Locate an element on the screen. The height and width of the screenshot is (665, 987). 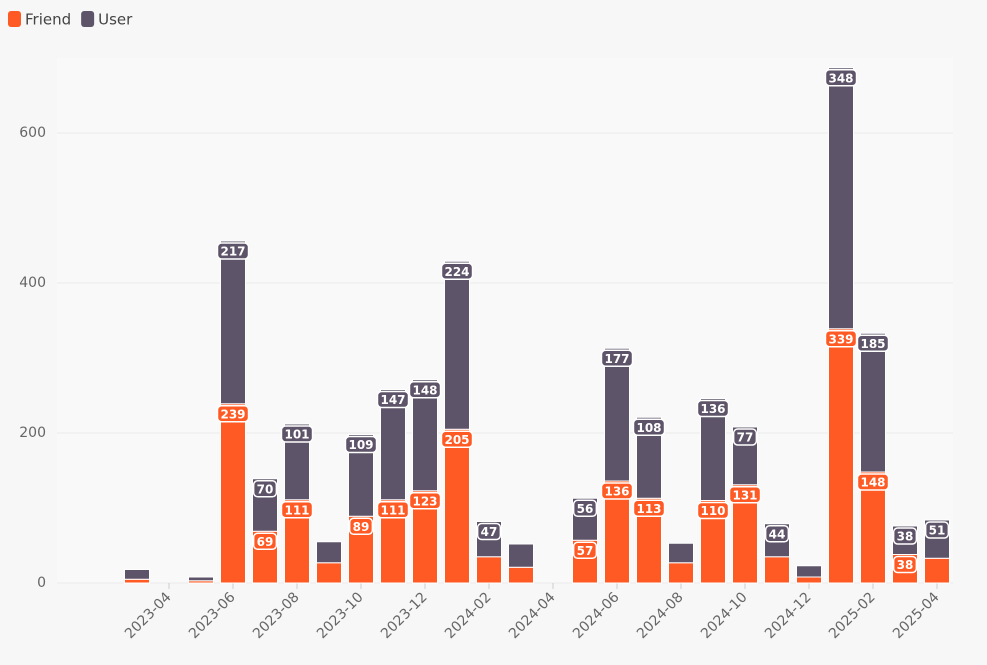
value-label: 57 is located at coordinates (585, 551).